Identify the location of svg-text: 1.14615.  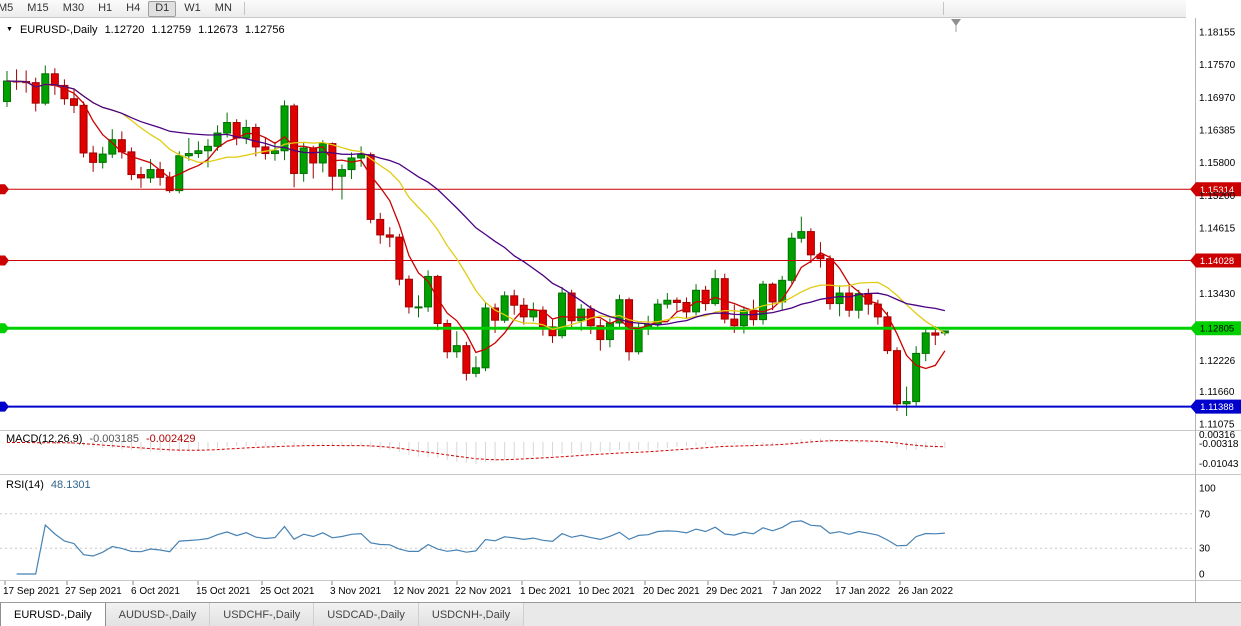
(1217, 228).